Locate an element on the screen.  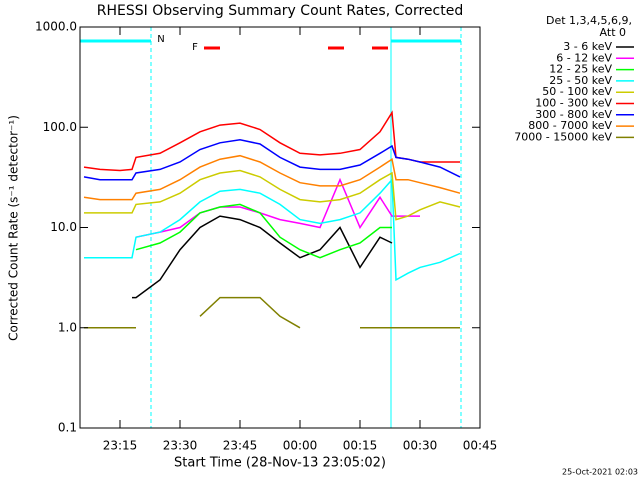
y-tick-label: 10.0 is located at coordinates (63, 227).